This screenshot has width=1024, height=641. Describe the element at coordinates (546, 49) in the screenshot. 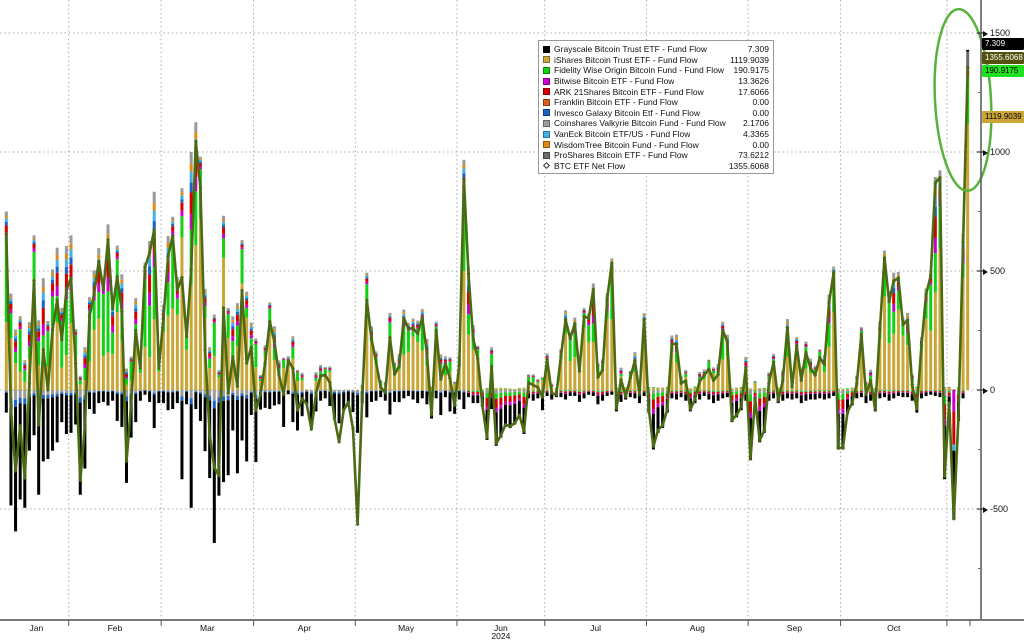

I see `black-series-swatch-icon` at that location.